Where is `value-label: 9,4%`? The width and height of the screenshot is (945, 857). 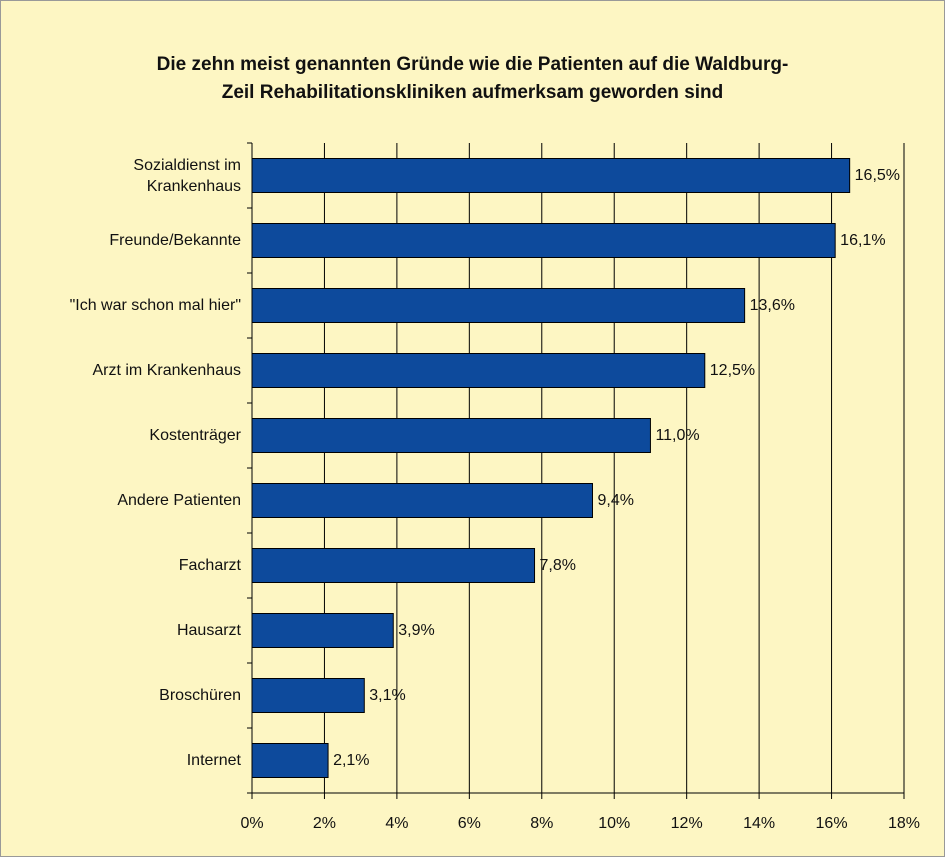
value-label: 9,4% is located at coordinates (615, 500).